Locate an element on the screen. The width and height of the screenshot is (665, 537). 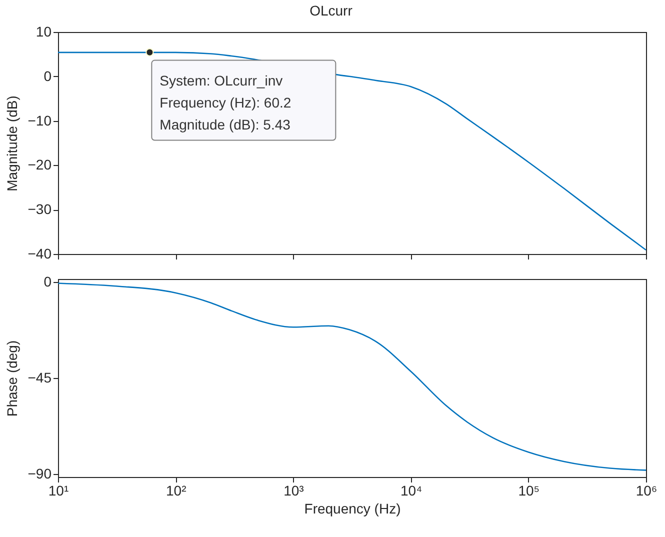
y-tick-label: −45 is located at coordinates (40, 378).